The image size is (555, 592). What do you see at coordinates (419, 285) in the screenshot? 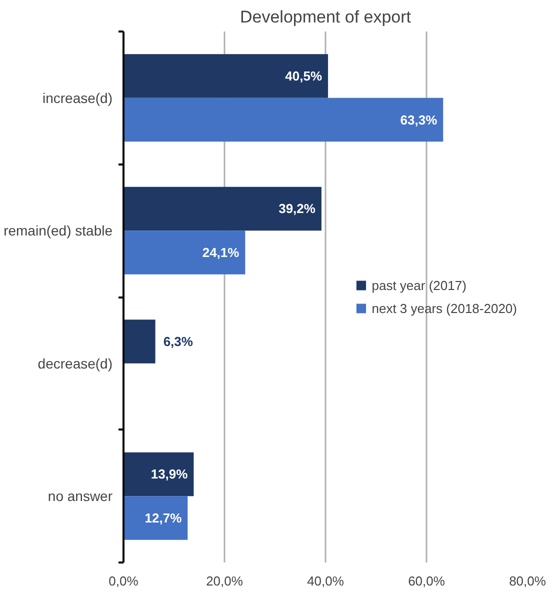
I see `legend-label: past year (2017)` at bounding box center [419, 285].